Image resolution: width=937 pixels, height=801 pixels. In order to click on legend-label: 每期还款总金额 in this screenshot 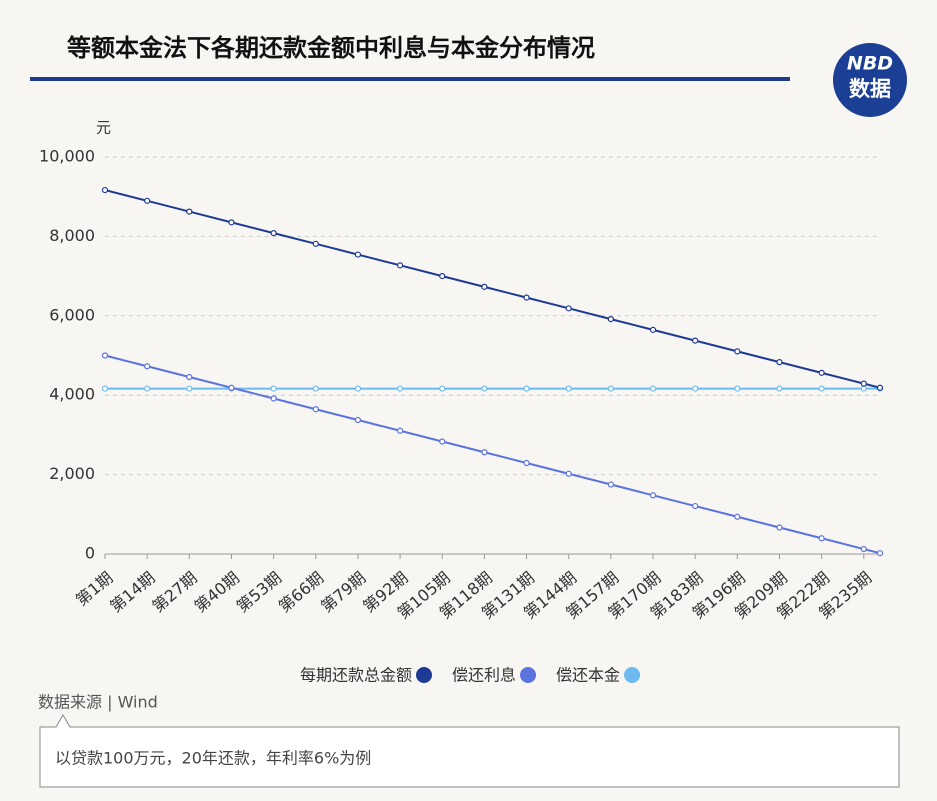, I will do `click(356, 675)`.